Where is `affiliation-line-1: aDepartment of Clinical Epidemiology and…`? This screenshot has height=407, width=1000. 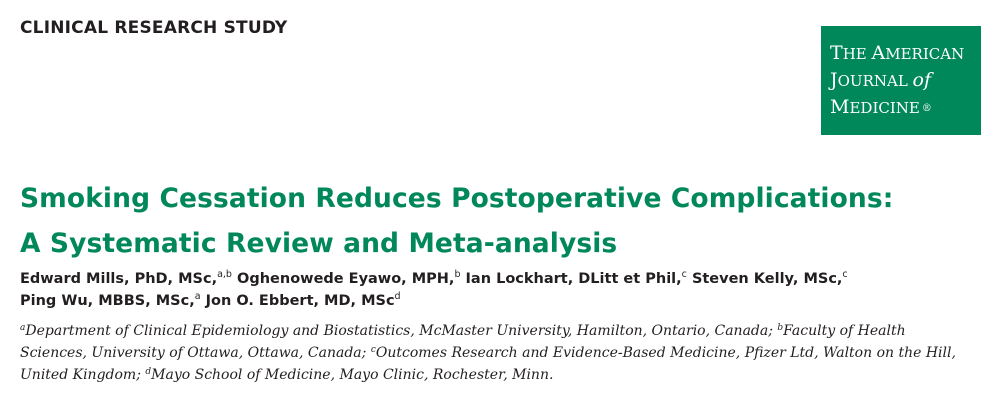 affiliation-line-1: aDepartment of Clinical Epidemiology and… is located at coordinates (463, 331).